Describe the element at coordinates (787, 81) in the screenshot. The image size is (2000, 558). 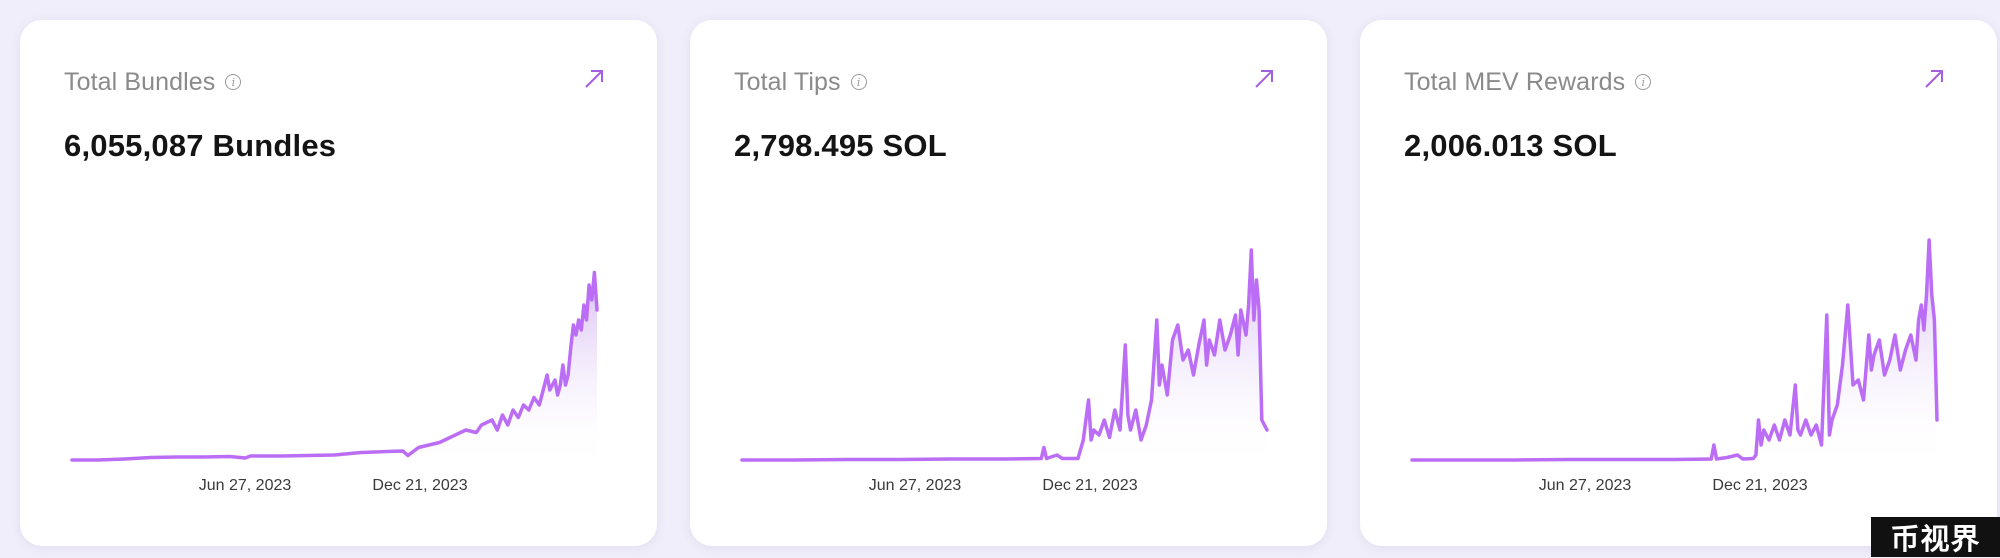
I see `card-title: Total Tips` at that location.